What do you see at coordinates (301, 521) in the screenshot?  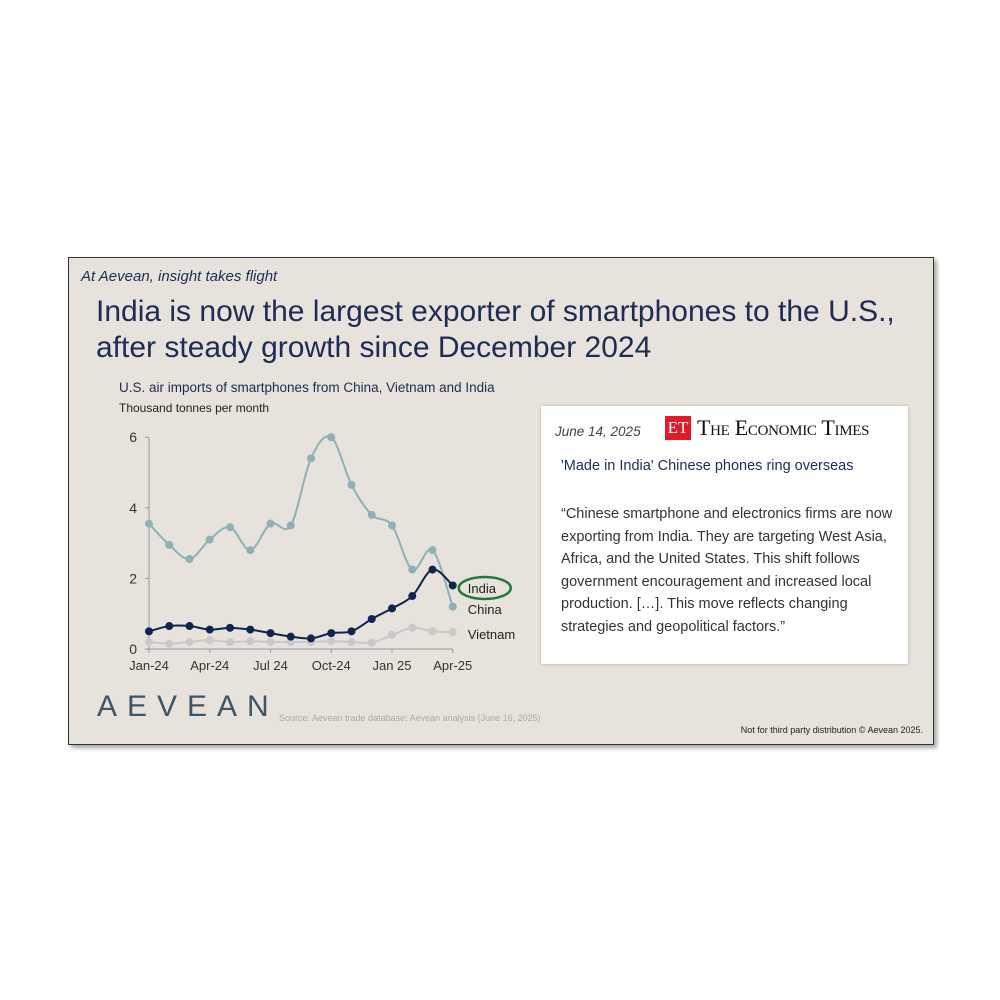 I see `china-line` at bounding box center [301, 521].